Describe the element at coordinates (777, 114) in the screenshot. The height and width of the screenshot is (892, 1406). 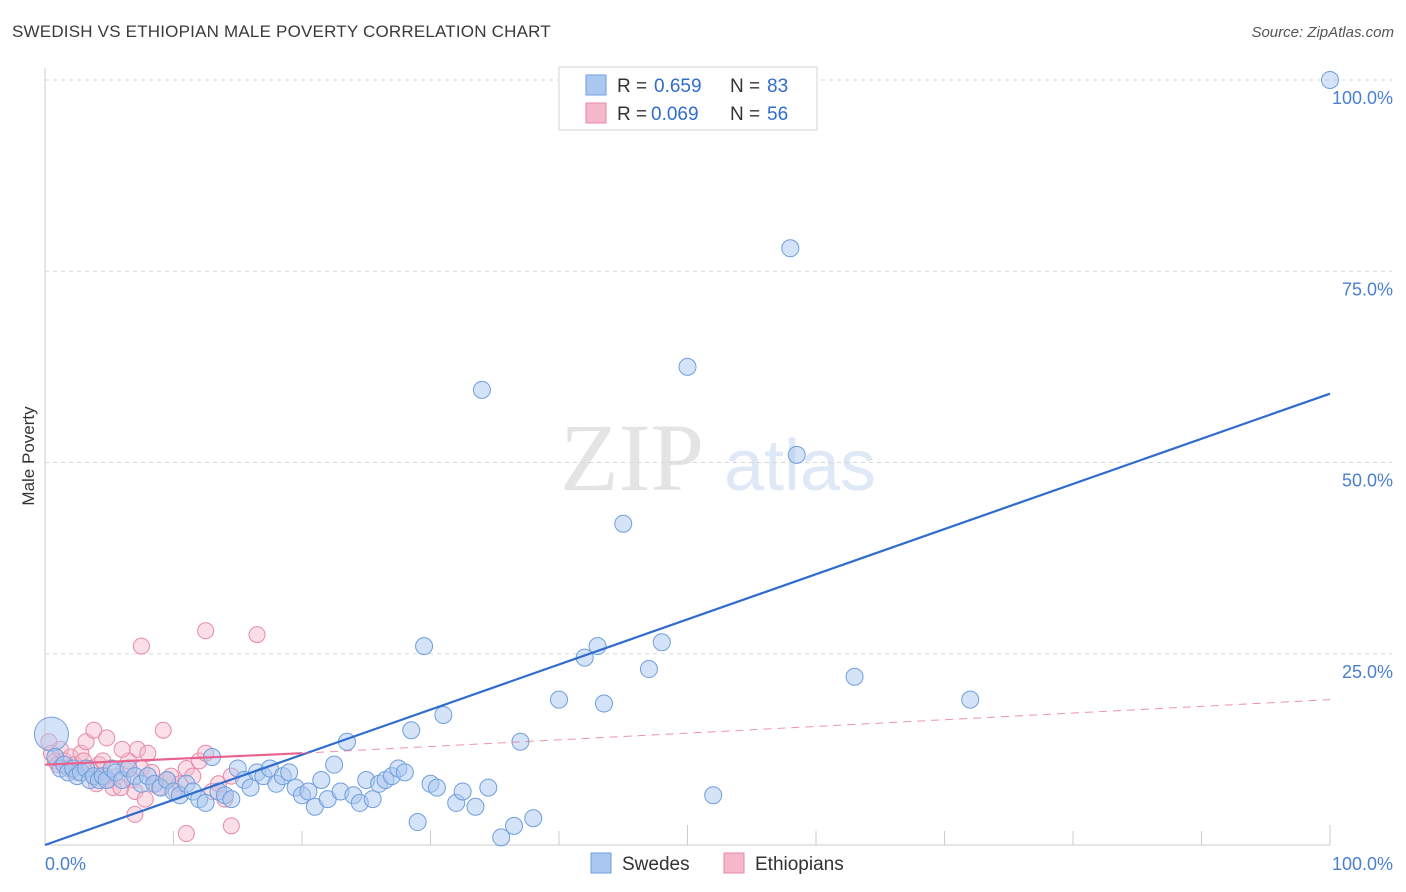
I see `legend-ethiopians-n-value: 56` at that location.